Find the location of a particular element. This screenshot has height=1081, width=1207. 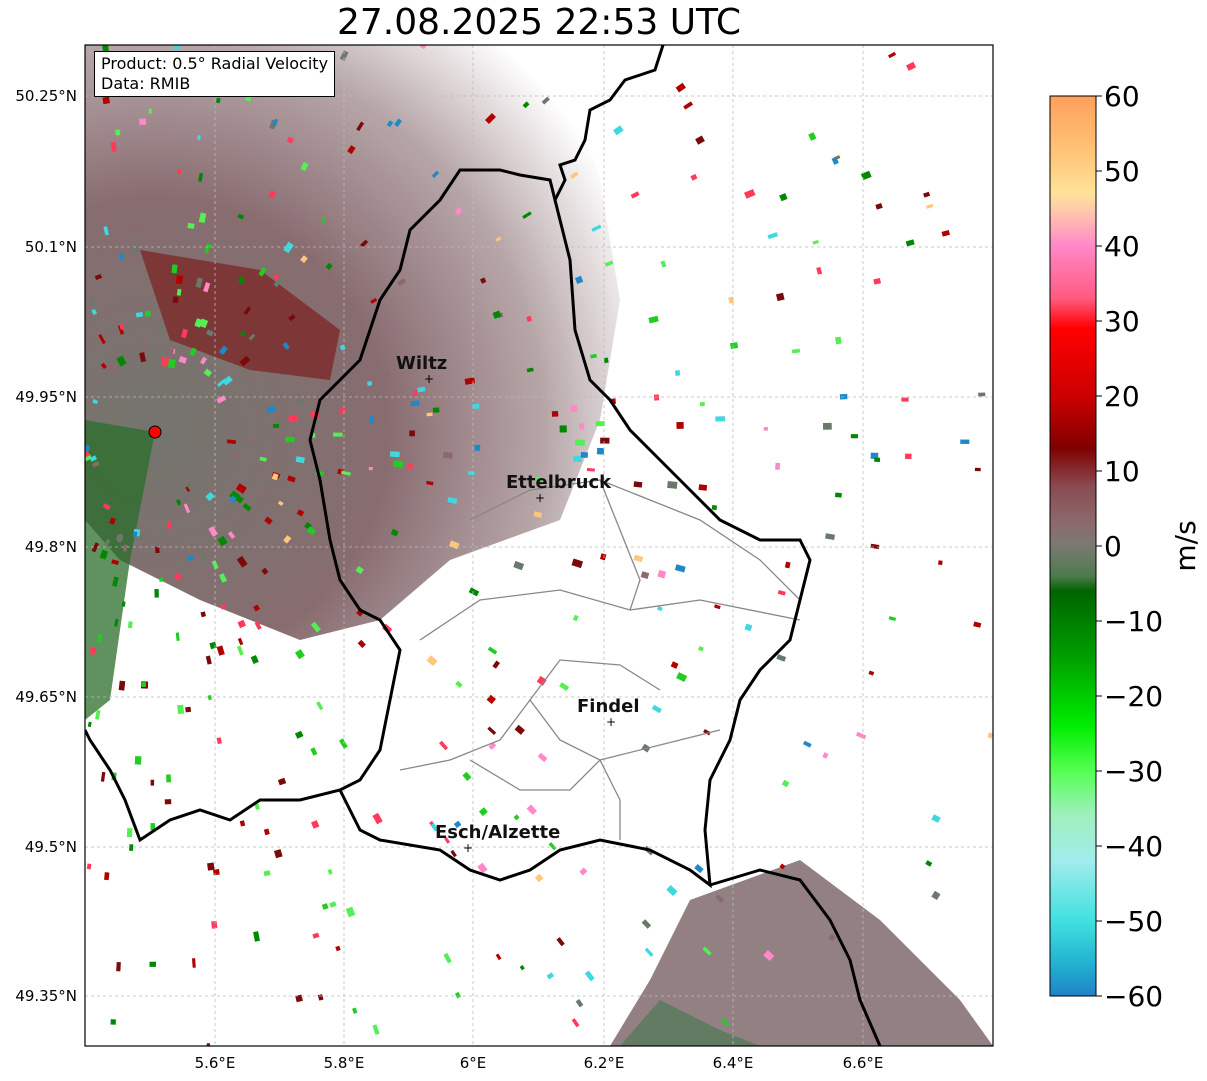

lon-tick-label: 6.2°E is located at coordinates (604, 1063).